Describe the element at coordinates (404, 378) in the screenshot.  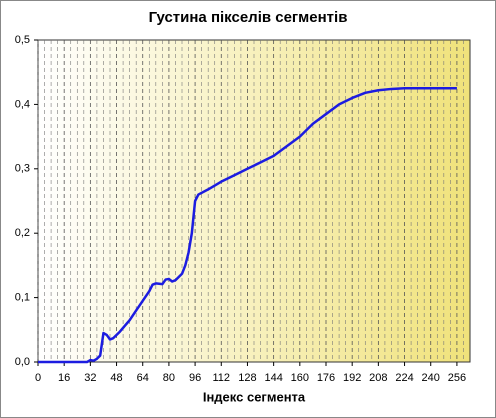
I see `x-tick-label: 224` at that location.